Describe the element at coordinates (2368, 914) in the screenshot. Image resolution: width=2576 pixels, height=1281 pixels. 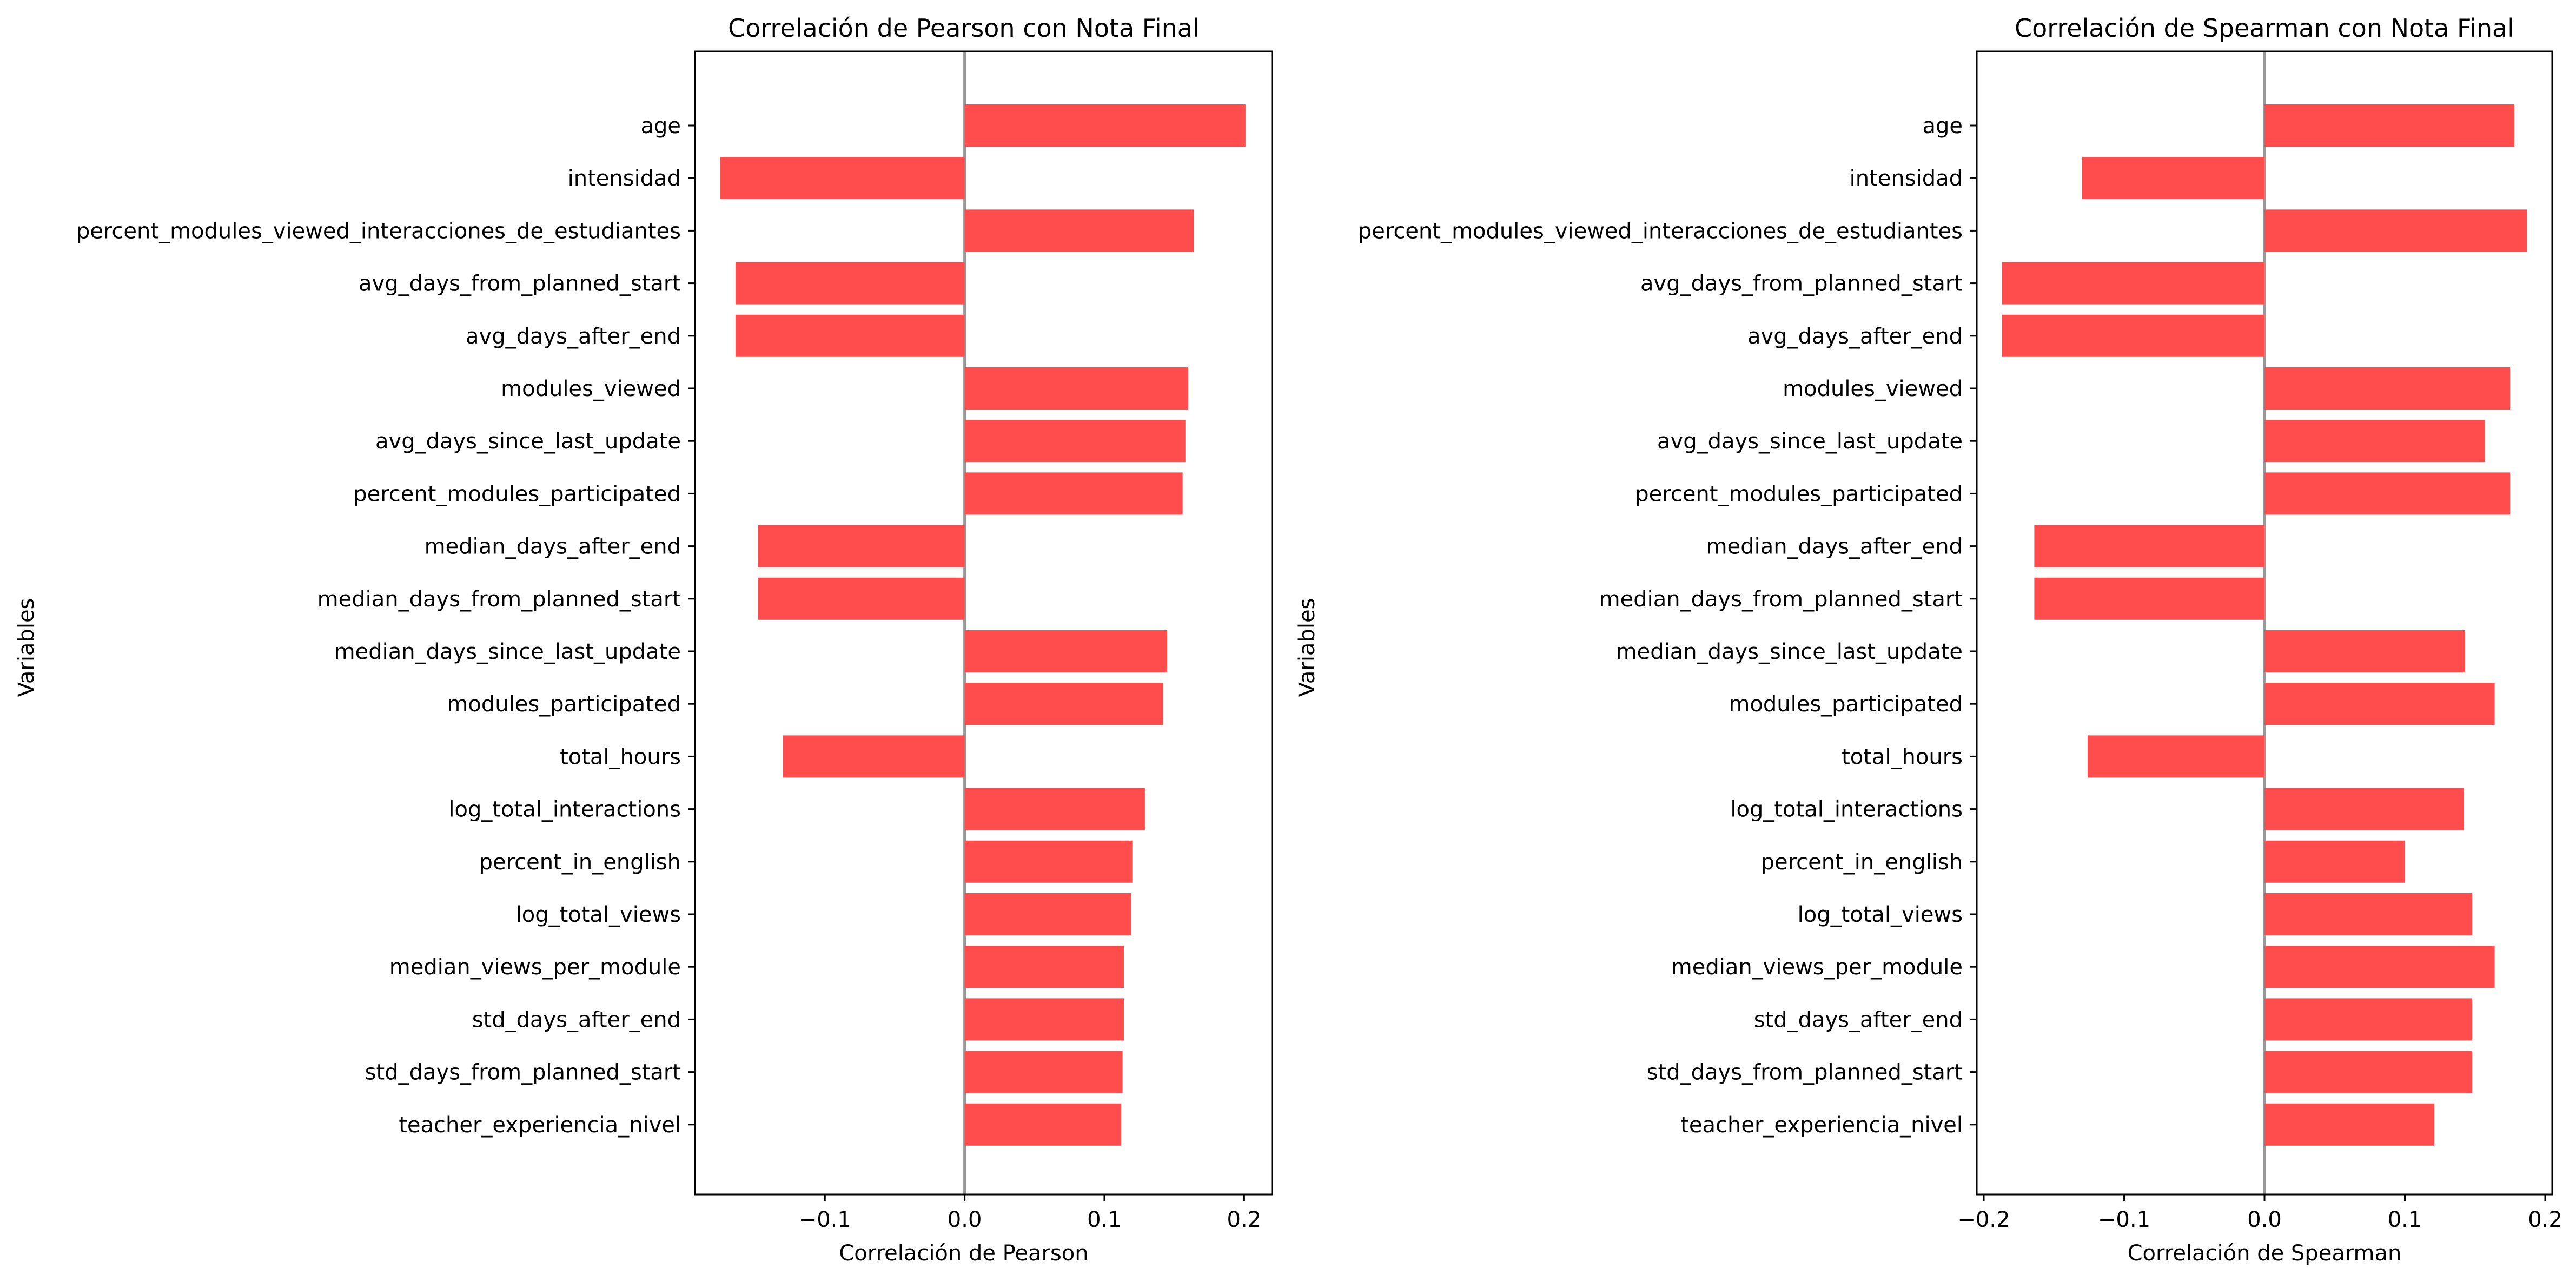
I see `spearman-bar-log_total_views` at that location.